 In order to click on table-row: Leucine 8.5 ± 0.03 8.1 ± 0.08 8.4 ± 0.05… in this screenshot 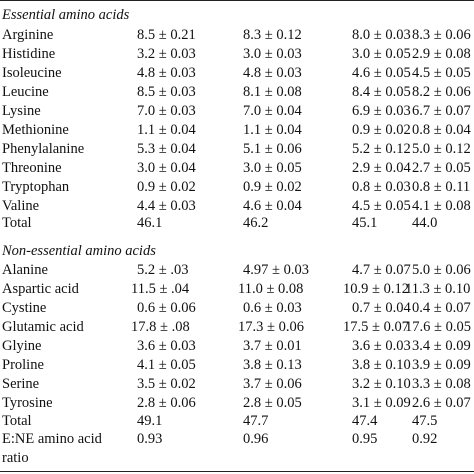, I will do `click(237, 95)`.